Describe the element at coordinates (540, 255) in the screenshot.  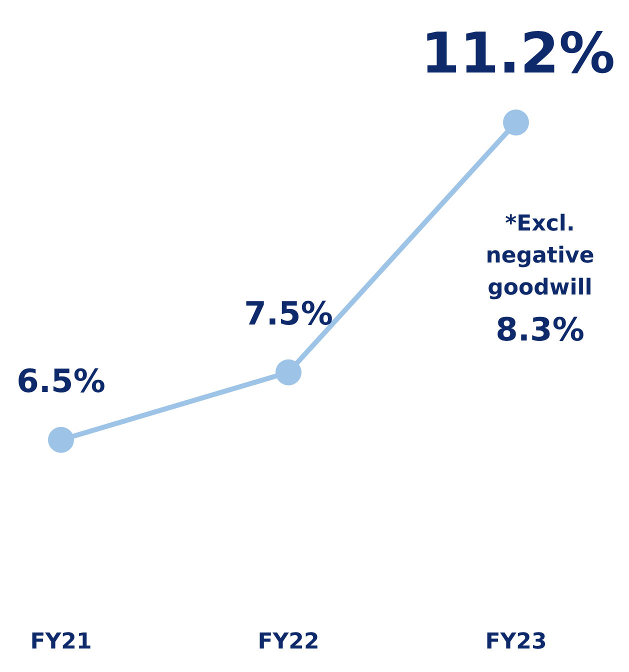
I see `annotation: *Excl. negative goodwill` at that location.